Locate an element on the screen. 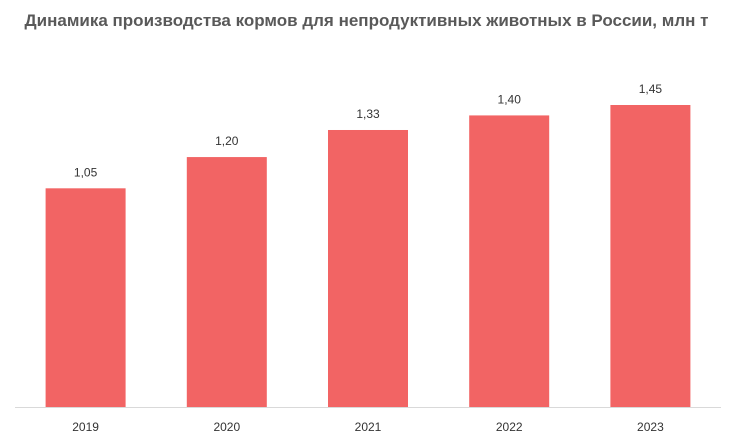  x-tick-label-2019: 2019 is located at coordinates (85, 427).